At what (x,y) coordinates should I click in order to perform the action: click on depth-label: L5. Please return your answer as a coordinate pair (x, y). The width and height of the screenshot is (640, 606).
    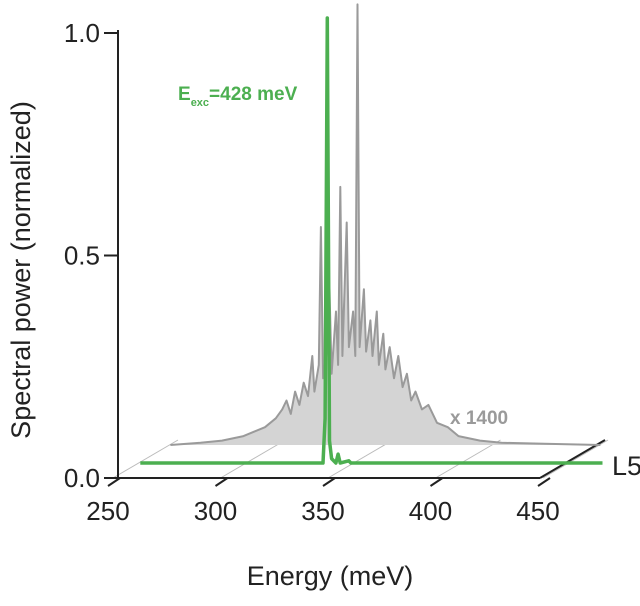
    Looking at the image, I should click on (626, 466).